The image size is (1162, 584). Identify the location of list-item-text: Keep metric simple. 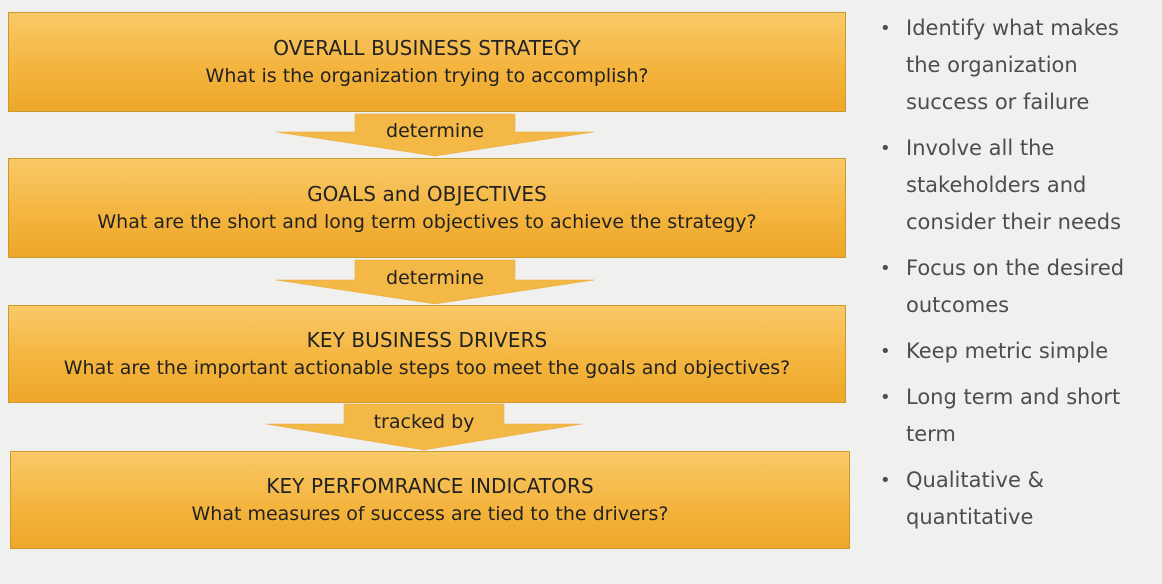
(1007, 351).